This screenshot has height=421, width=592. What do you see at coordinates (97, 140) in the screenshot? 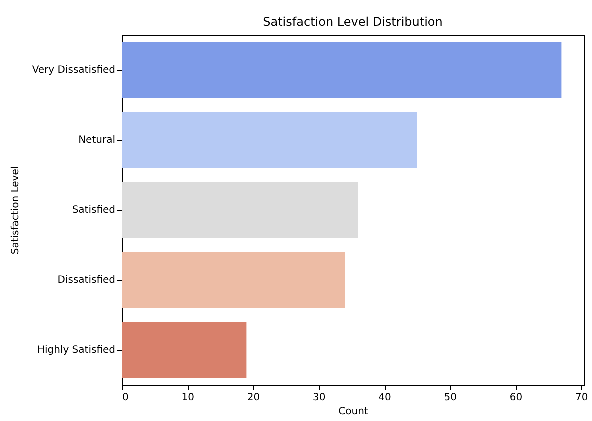
I see `y-tick-label: Netural` at bounding box center [97, 140].